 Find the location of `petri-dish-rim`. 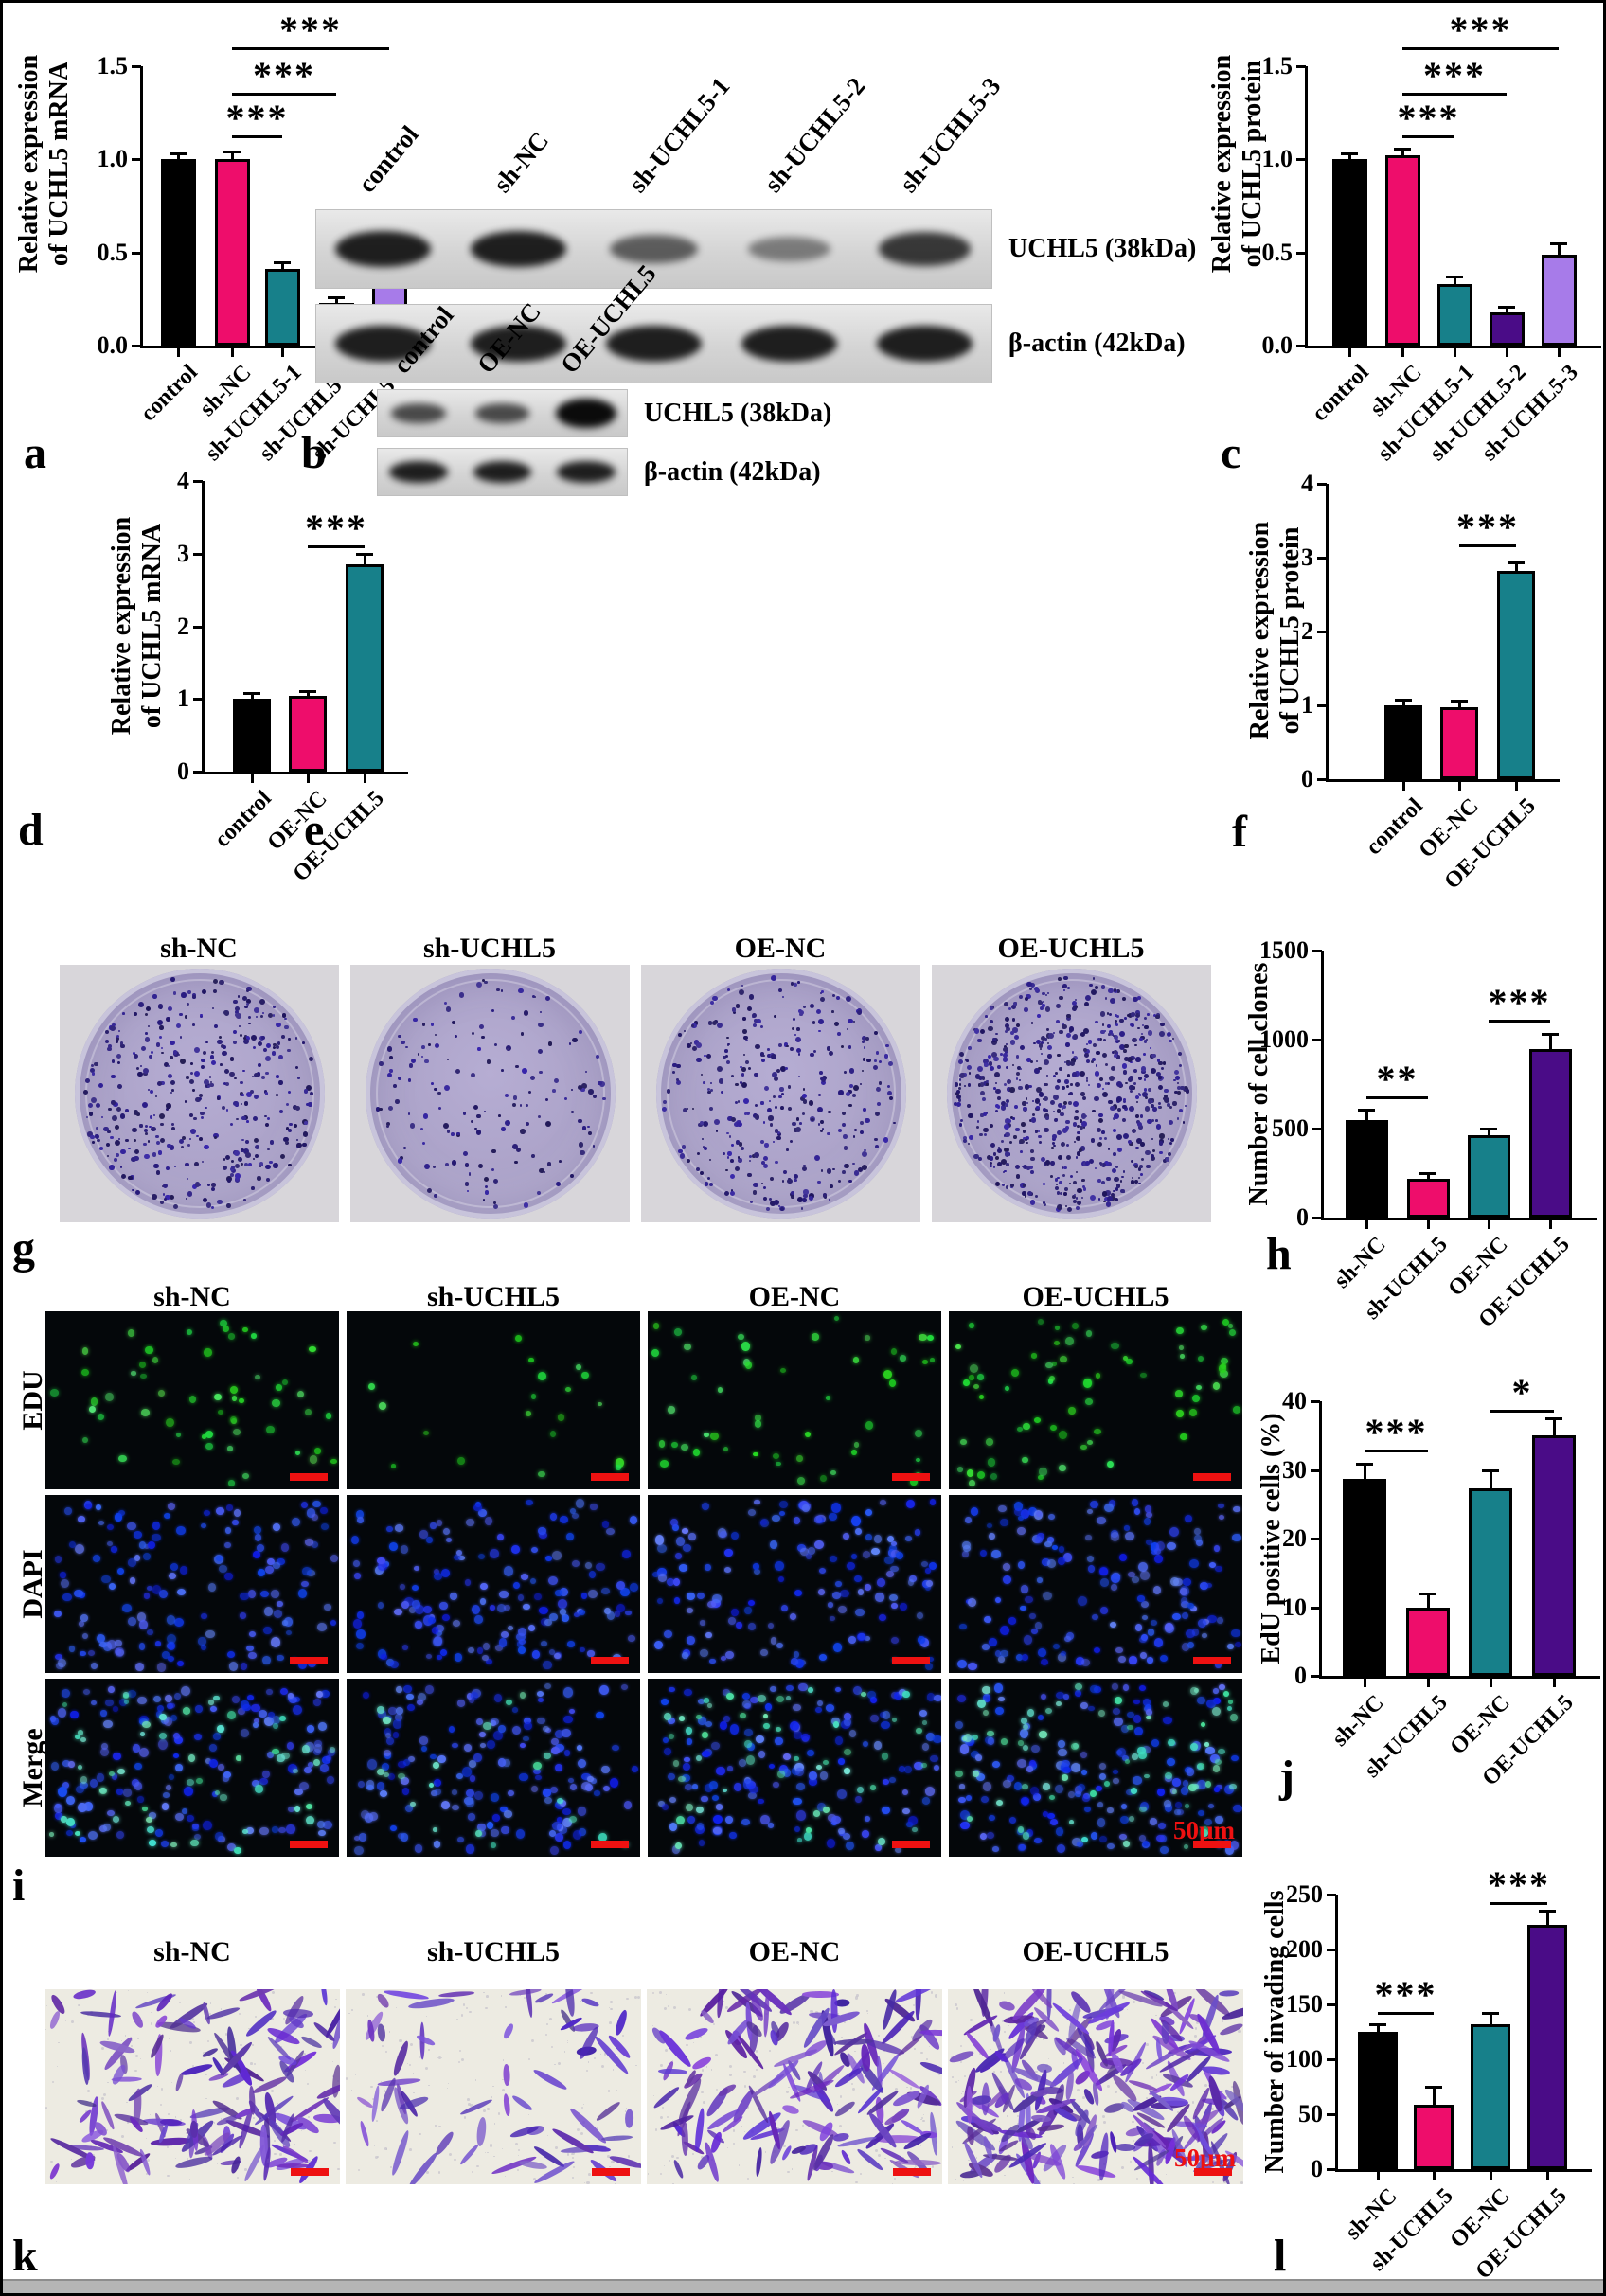

petri-dish-rim is located at coordinates (490, 1093).